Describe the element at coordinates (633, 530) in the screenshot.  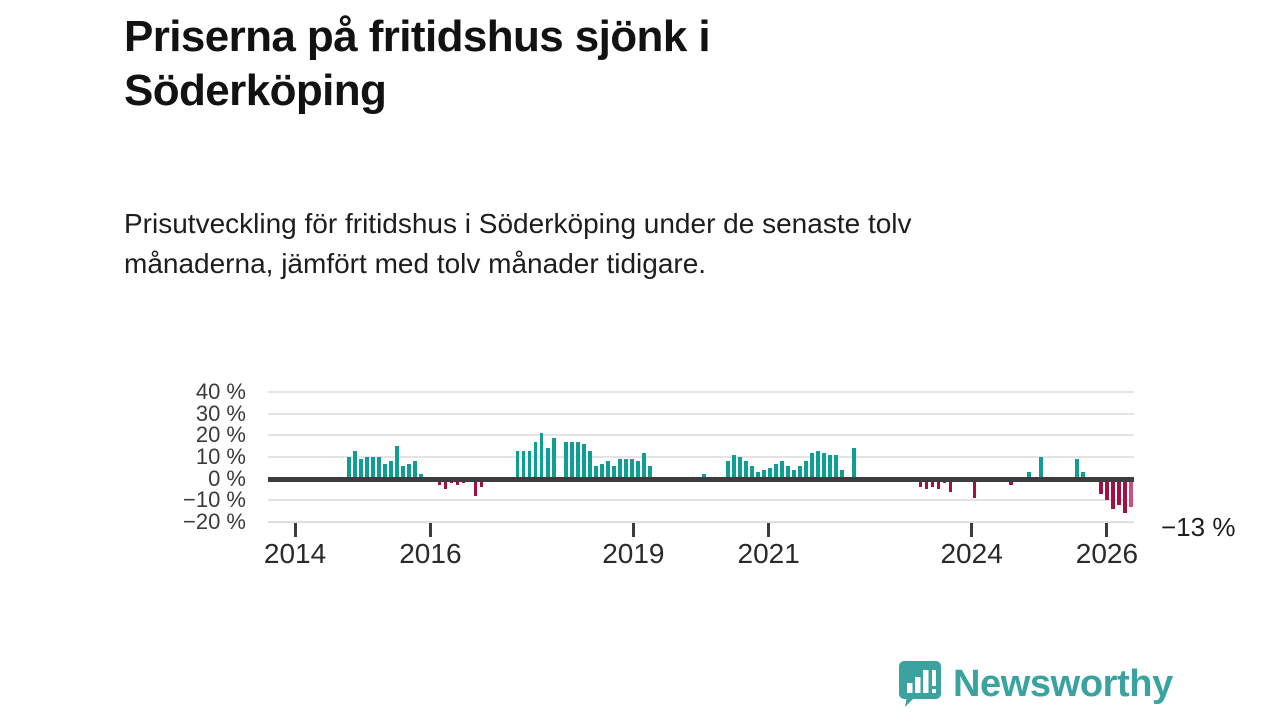
I see `x-axis-tick-2019` at that location.